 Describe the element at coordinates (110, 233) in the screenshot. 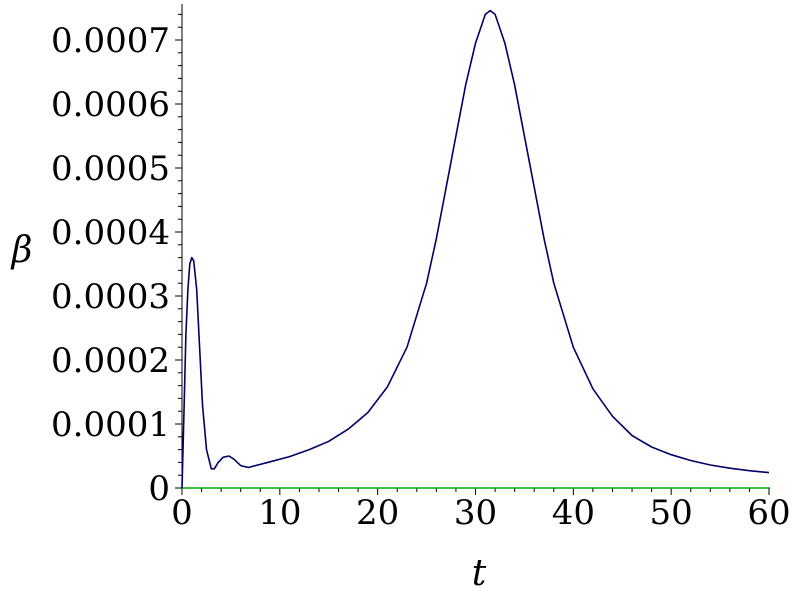

I see `y-tick-label: 0.0004` at that location.